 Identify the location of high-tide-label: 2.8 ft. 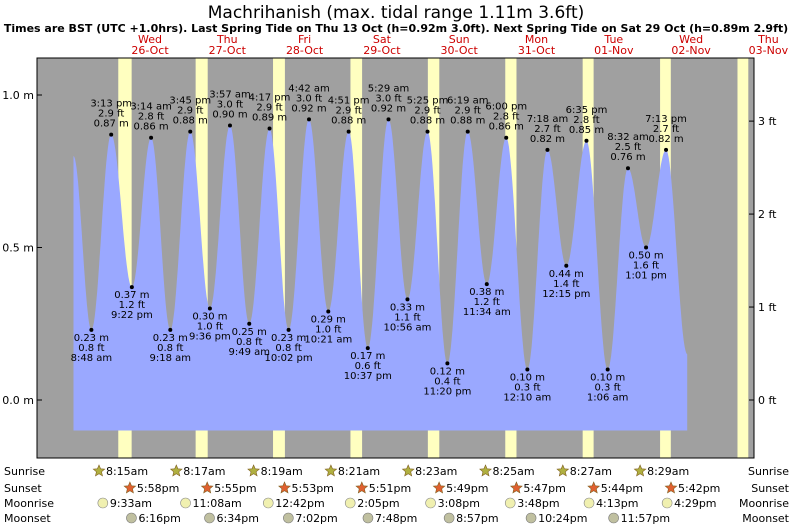
(506, 117).